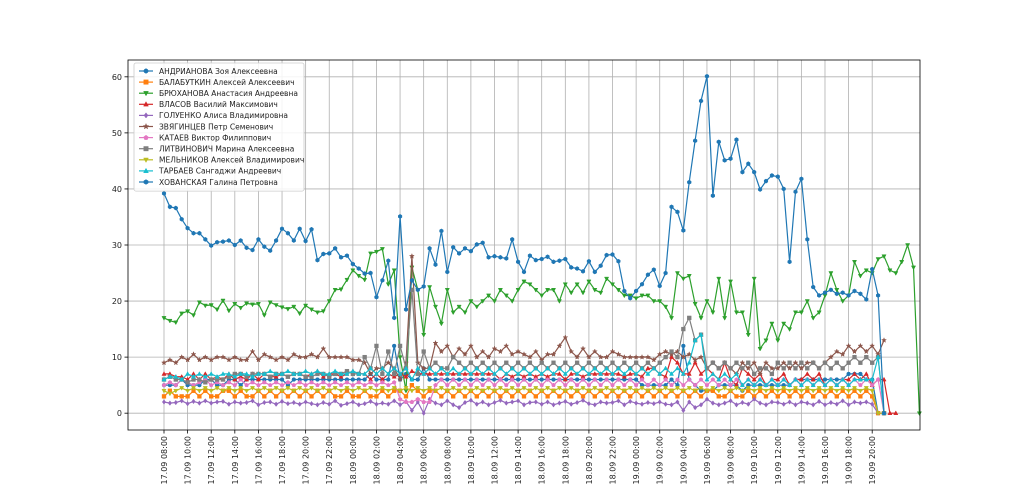 The width and height of the screenshot is (1024, 485). Describe the element at coordinates (683, 460) in the screenshot. I see `x-tick-label: 19.09 04:00` at that location.